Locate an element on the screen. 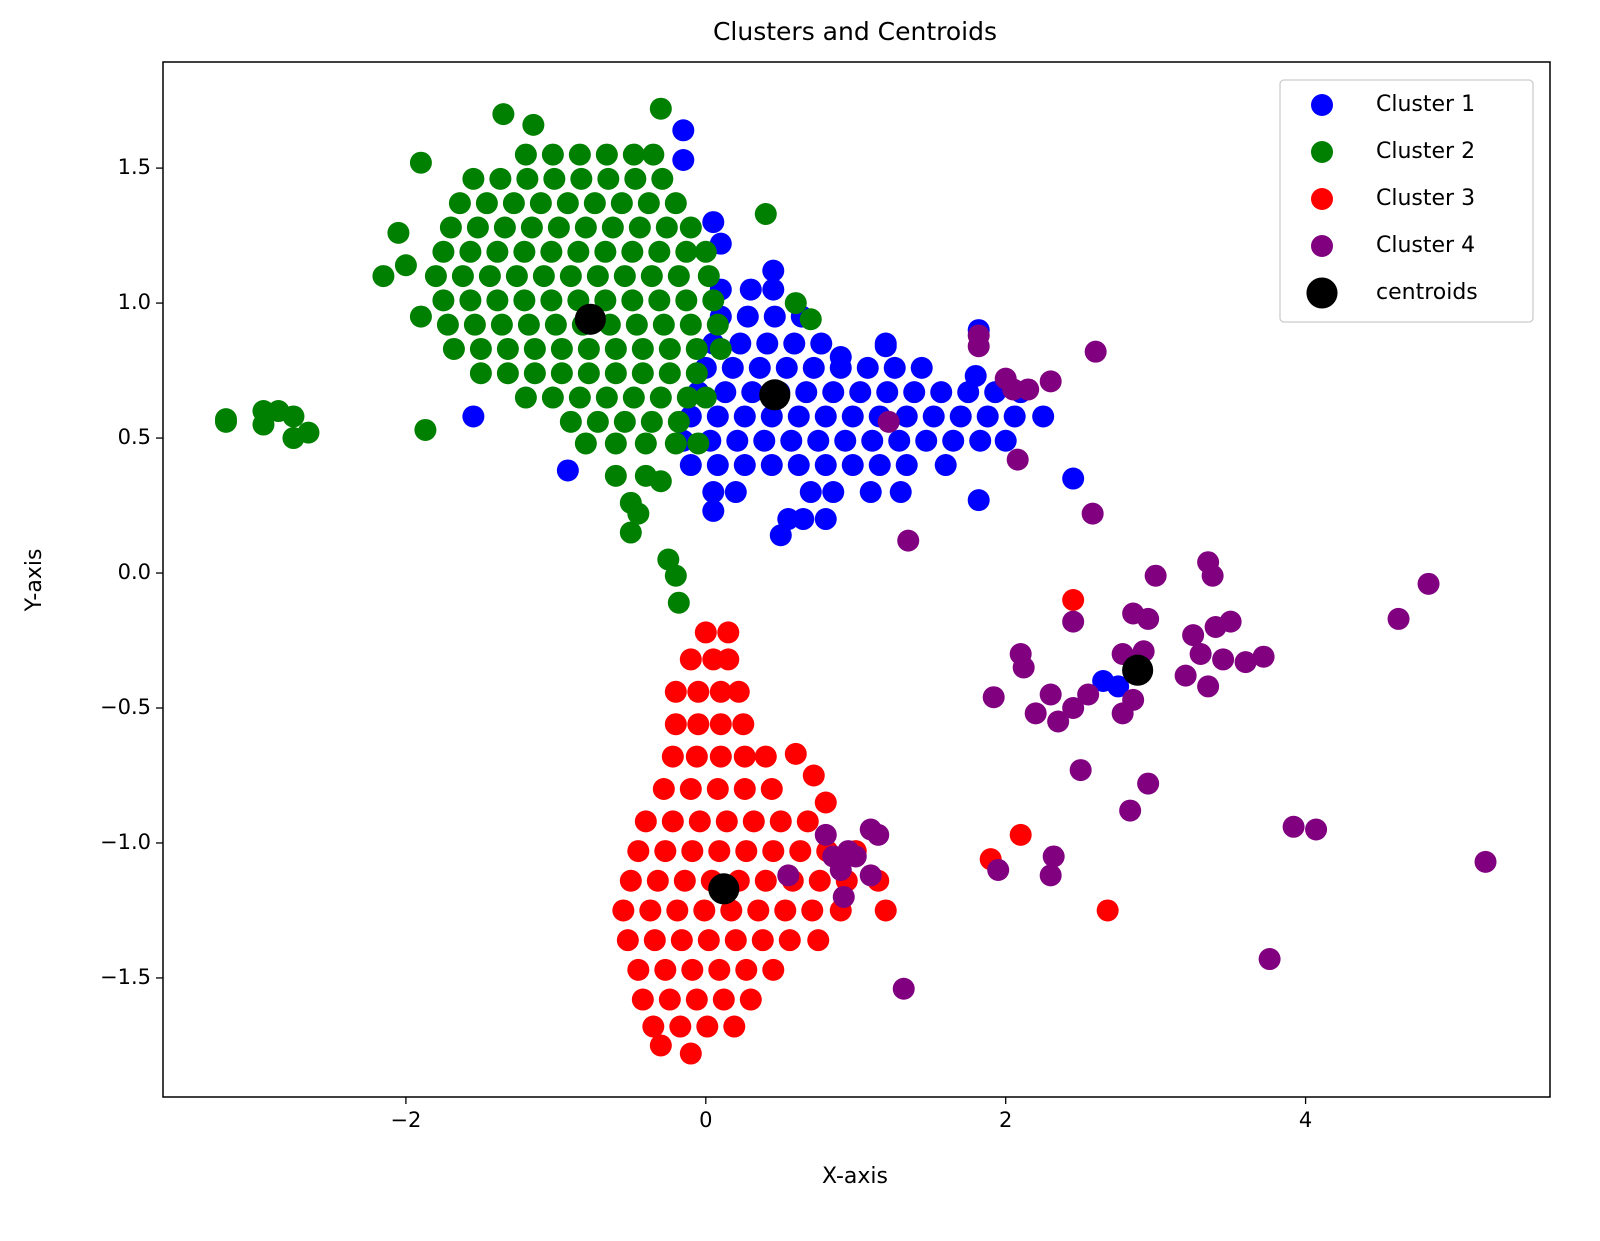 This screenshot has height=1241, width=1600. chart-title: Clusters and Centroids is located at coordinates (855, 31).